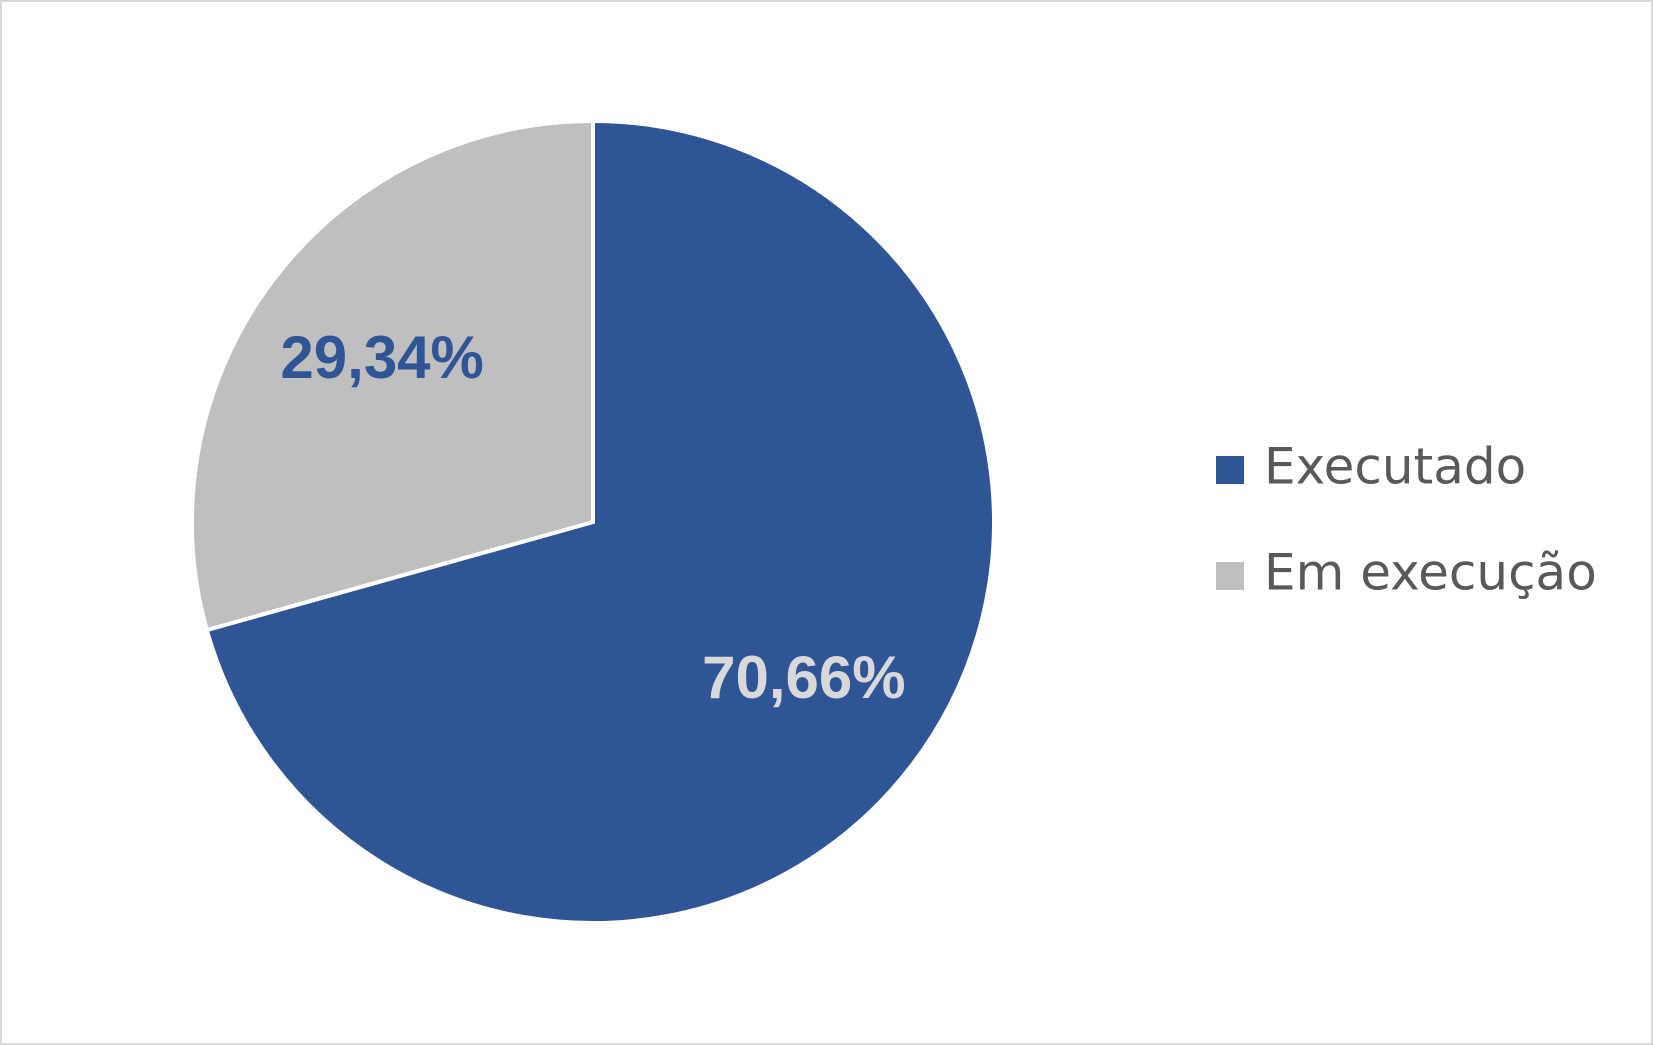 The image size is (1653, 1045). Describe the element at coordinates (382, 357) in the screenshot. I see `data-label: 29,34%` at that location.